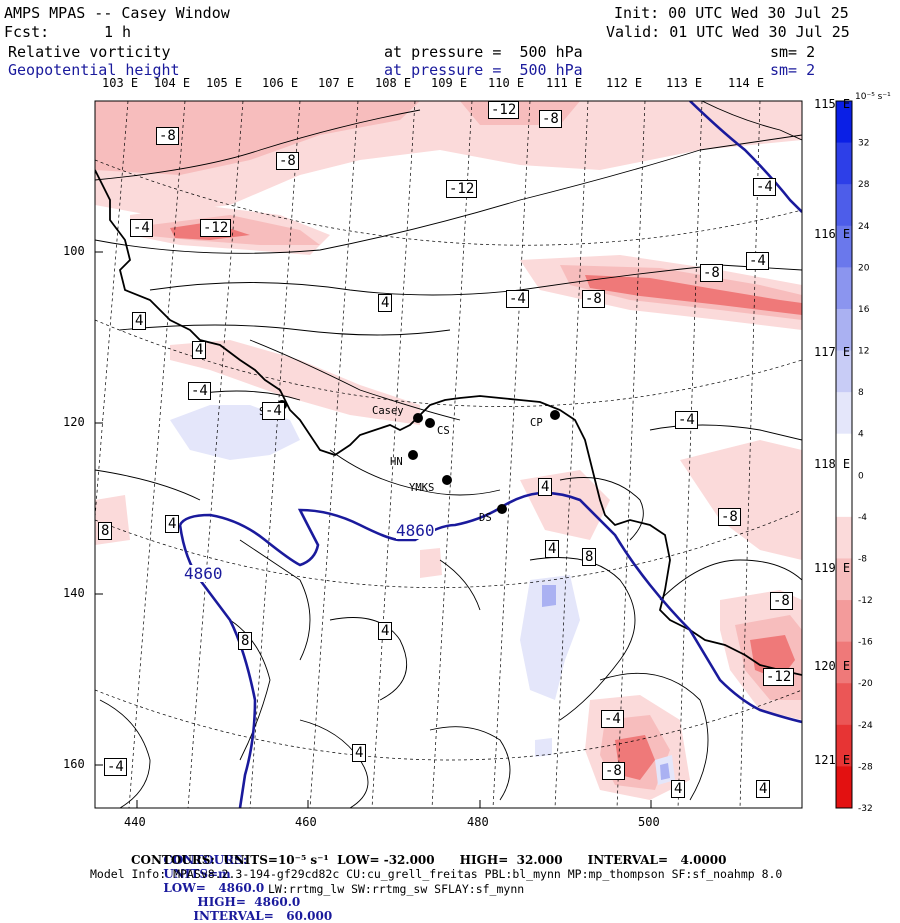  I want to click on stronger-positive-vorticity-shading, so click(606, 682).